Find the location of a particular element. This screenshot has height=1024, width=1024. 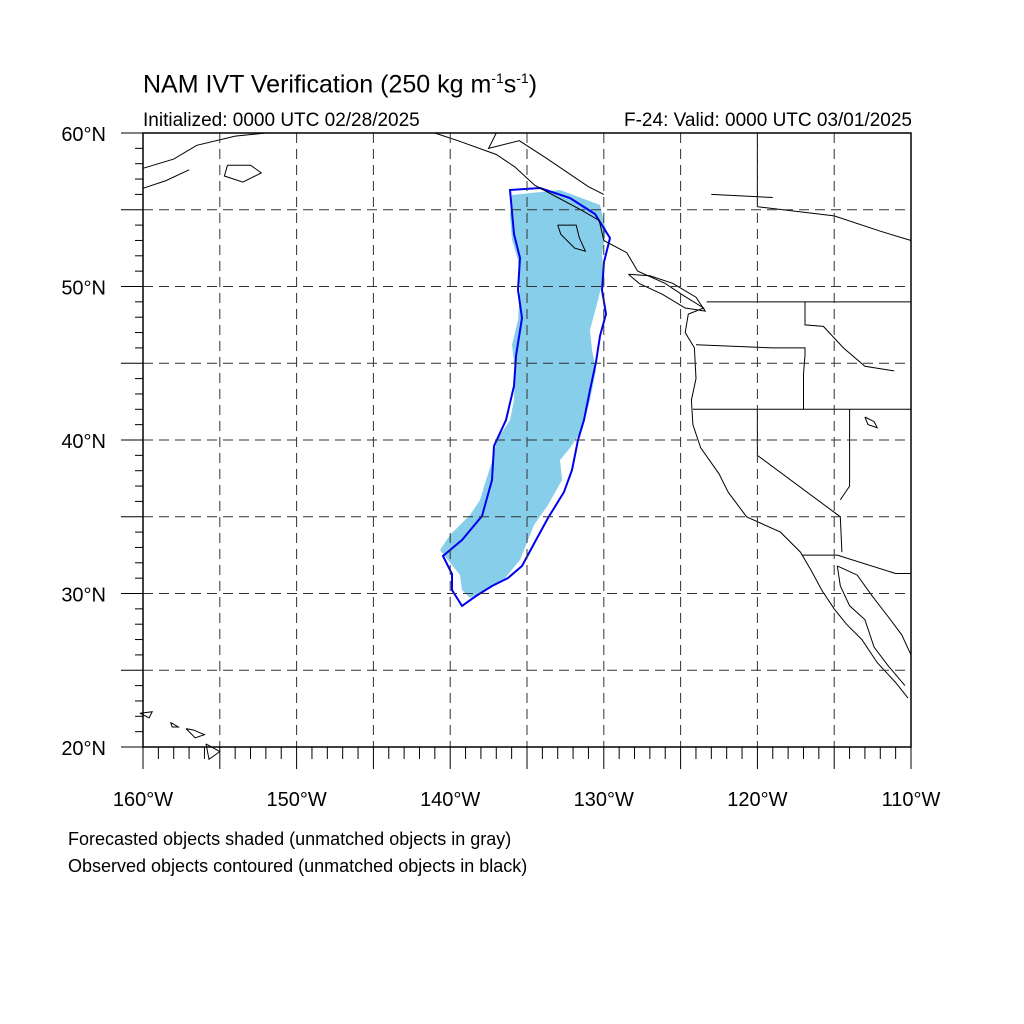

lat-tick-label: 20°N is located at coordinates (83, 749).